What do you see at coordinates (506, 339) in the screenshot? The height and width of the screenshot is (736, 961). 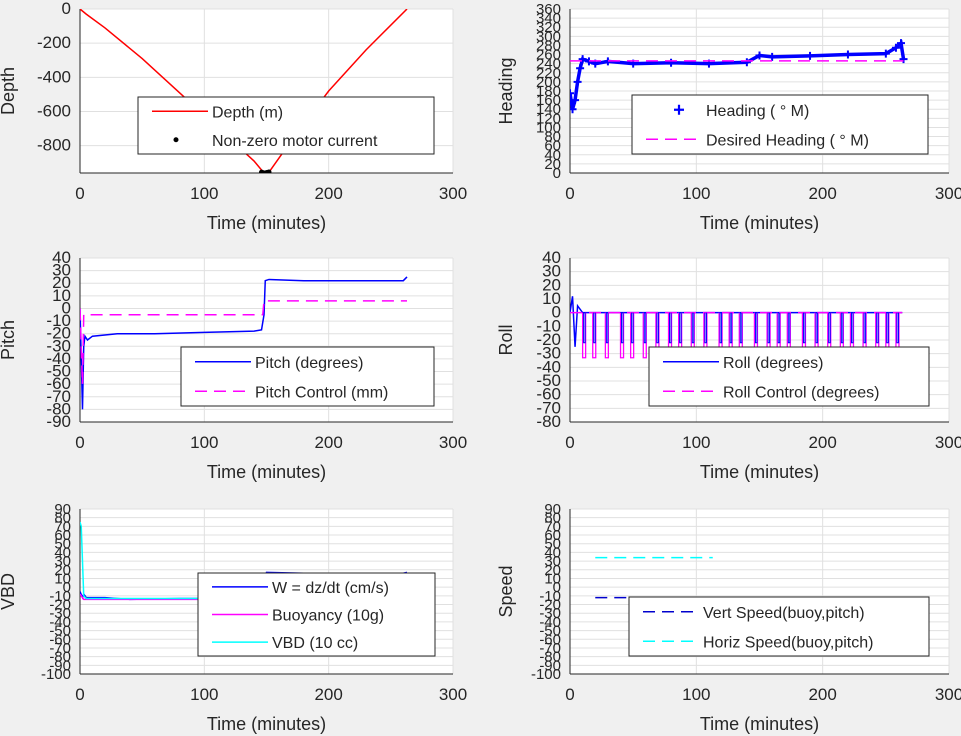 I see `y-axis-label: Roll` at bounding box center [506, 339].